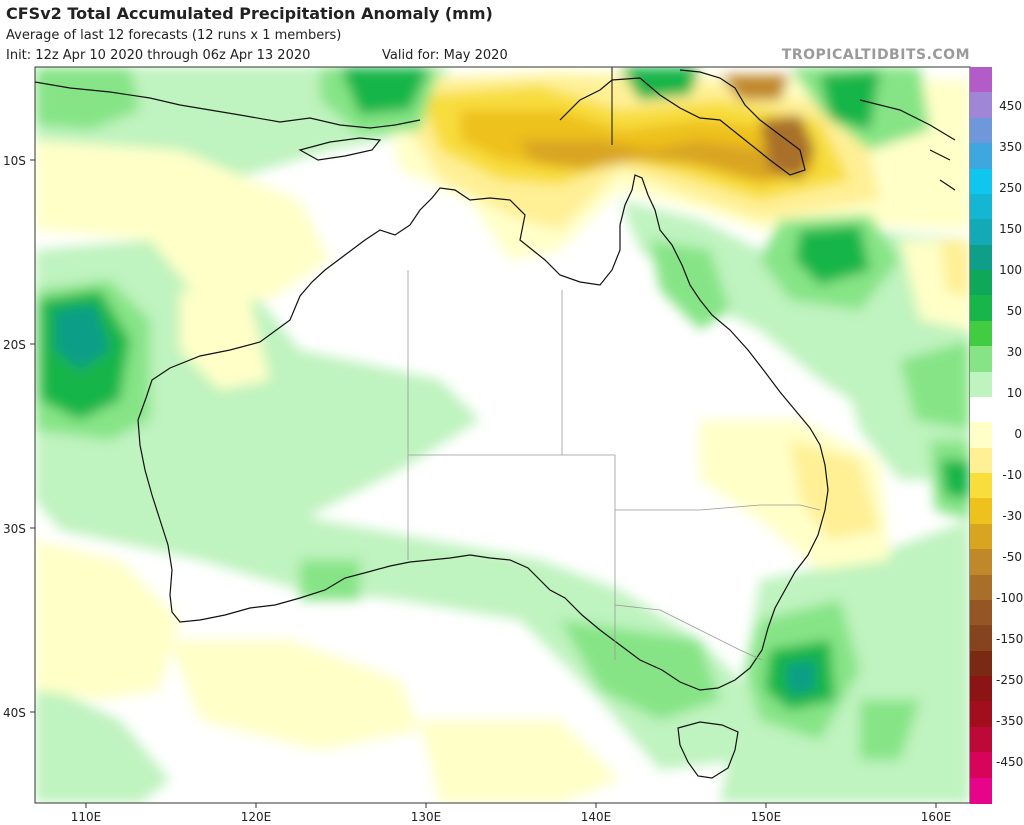 The width and height of the screenshot is (1024, 825). I want to click on brown-region, so click(660, 160).